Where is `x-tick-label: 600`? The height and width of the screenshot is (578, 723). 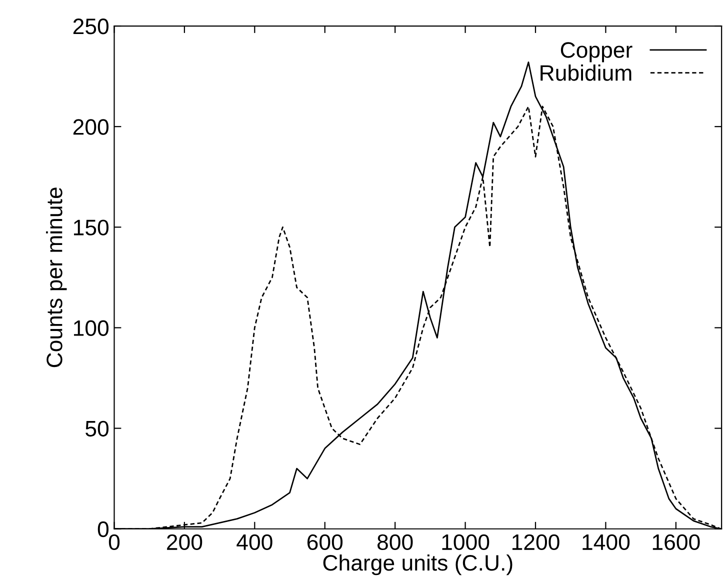
x-tick-label: 600 is located at coordinates (325, 542).